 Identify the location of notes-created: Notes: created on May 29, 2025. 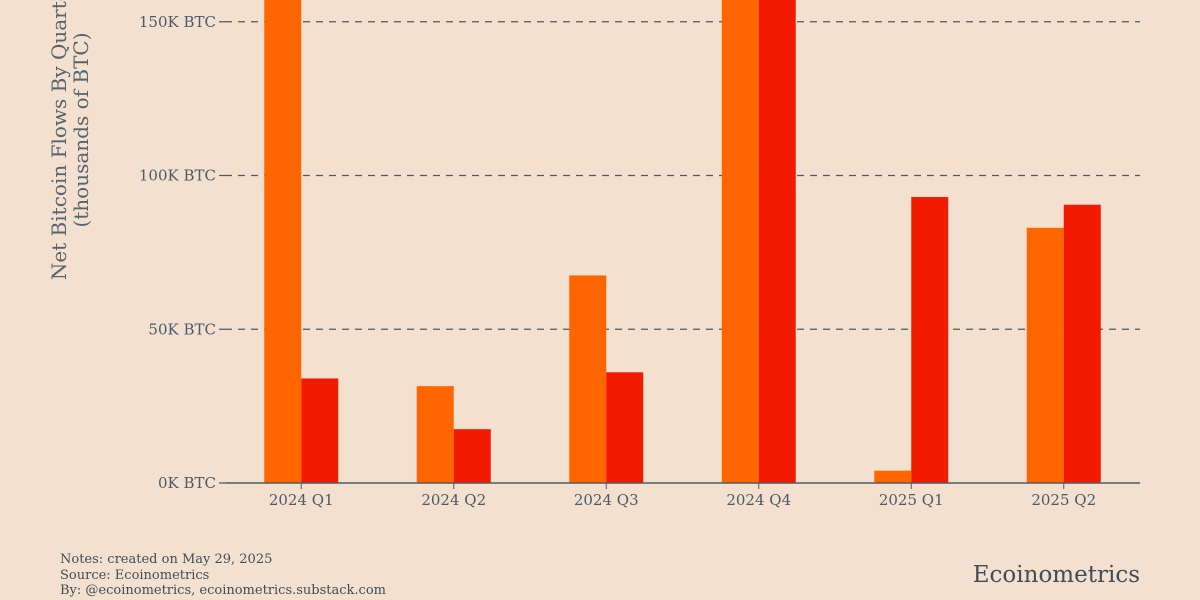
(166, 559).